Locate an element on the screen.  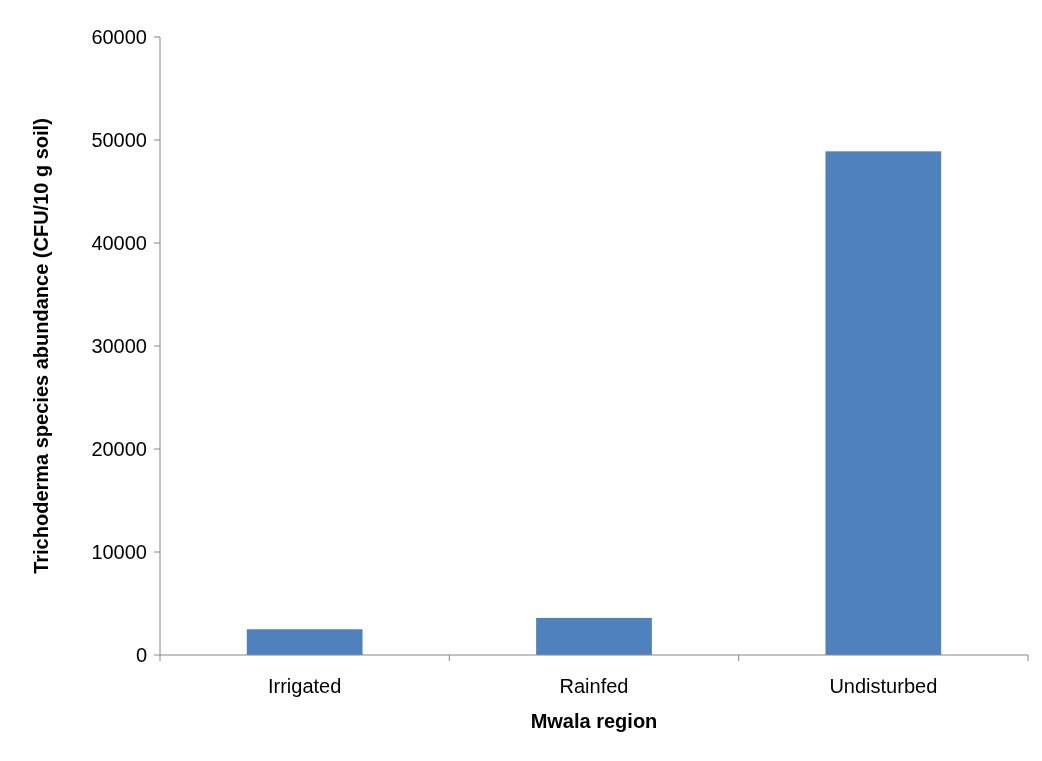
y-tick-label: 10000 is located at coordinates (119, 552).